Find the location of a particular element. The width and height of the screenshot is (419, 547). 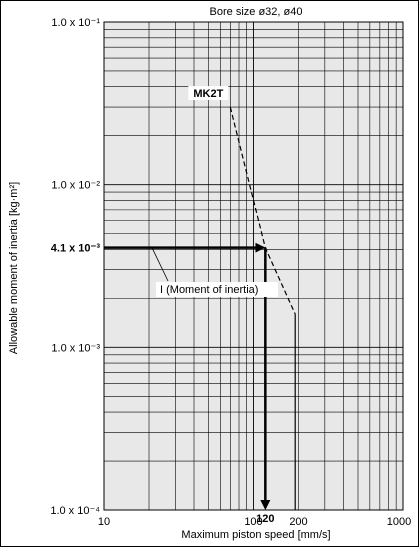

x-tick-label: 100 is located at coordinates (253, 522).